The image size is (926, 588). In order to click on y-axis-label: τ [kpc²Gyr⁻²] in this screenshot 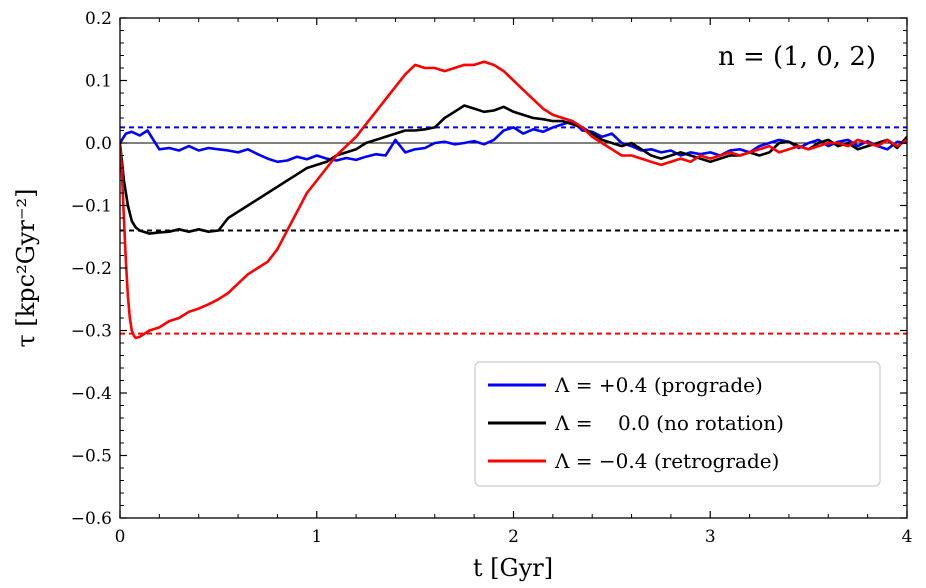, I will do `click(26, 267)`.